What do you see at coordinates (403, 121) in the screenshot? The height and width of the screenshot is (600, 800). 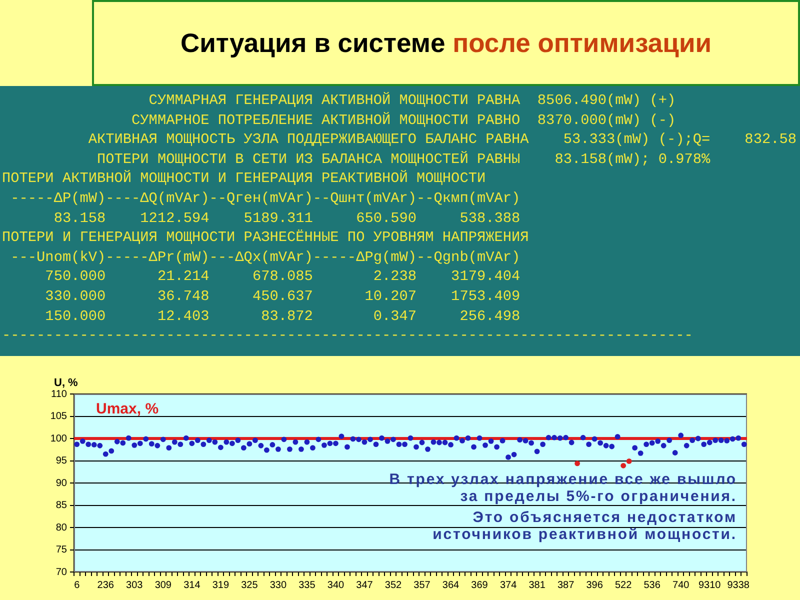 I see `text: СУММАРНОЕ ПОТРЕБЛЕНИЕ АКТИВНОЙ МОЩНОСТИ РАВНО 8370.000(mW) (-)` at bounding box center [403, 121].